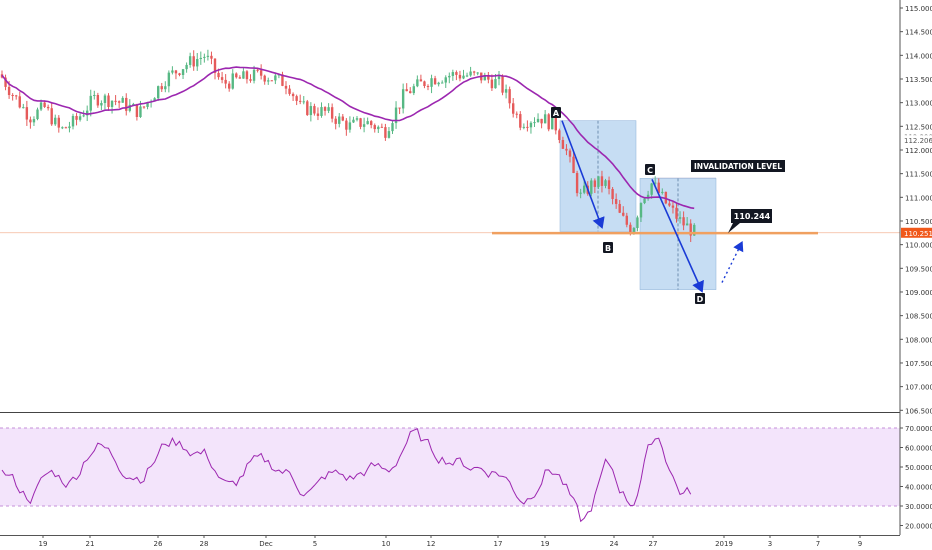  What do you see at coordinates (677, 236) in the screenshot?
I see `wave-cd-arrow` at bounding box center [677, 236].